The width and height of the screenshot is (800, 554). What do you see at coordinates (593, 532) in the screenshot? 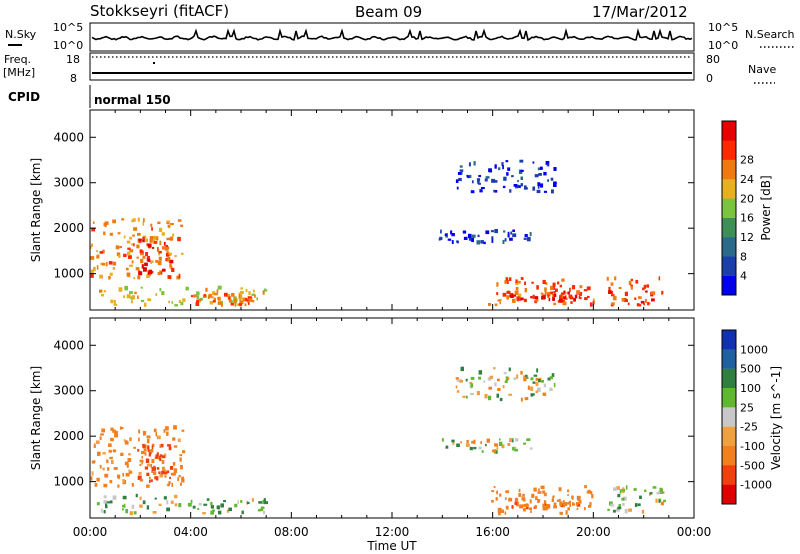
I see `x-tick-label: 20:00` at bounding box center [593, 532].